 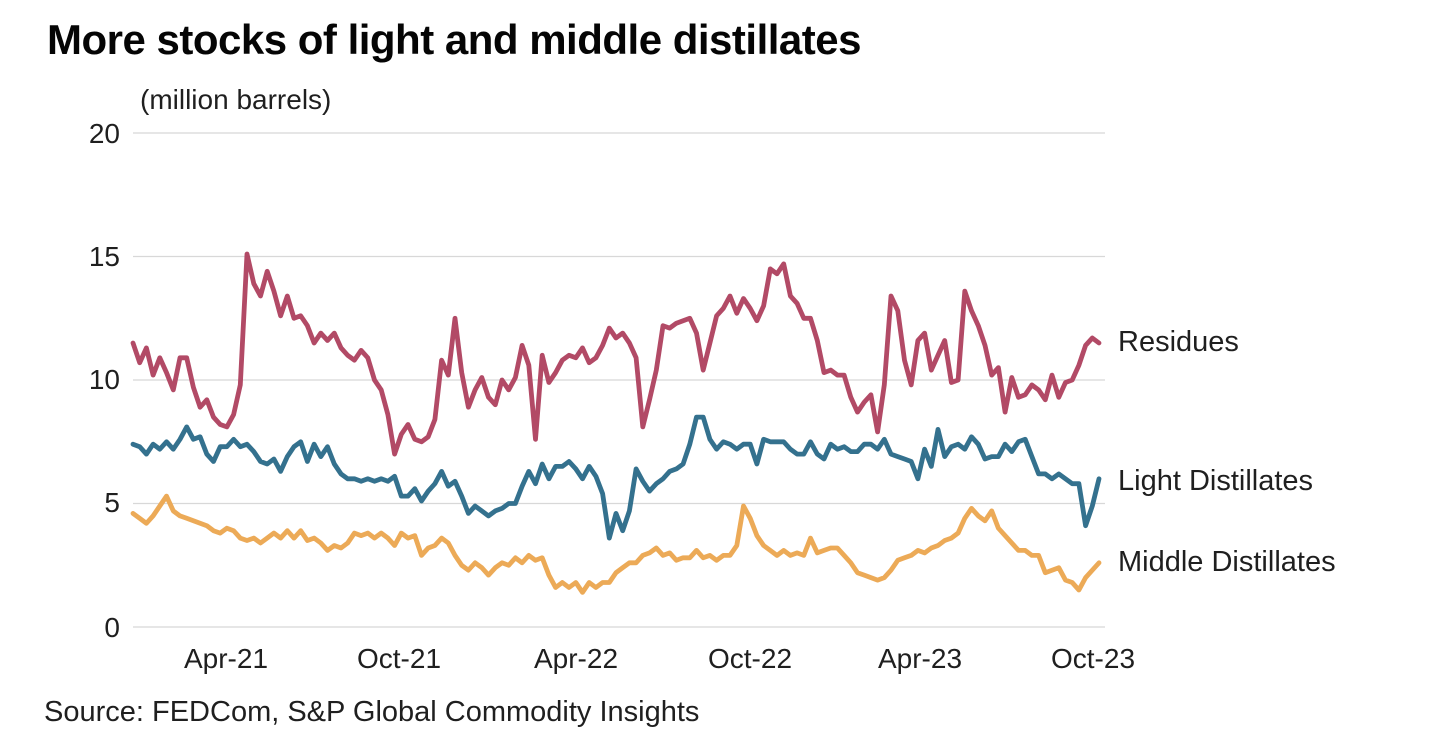 I want to click on y-tick-15: 15, so click(x=104, y=256).